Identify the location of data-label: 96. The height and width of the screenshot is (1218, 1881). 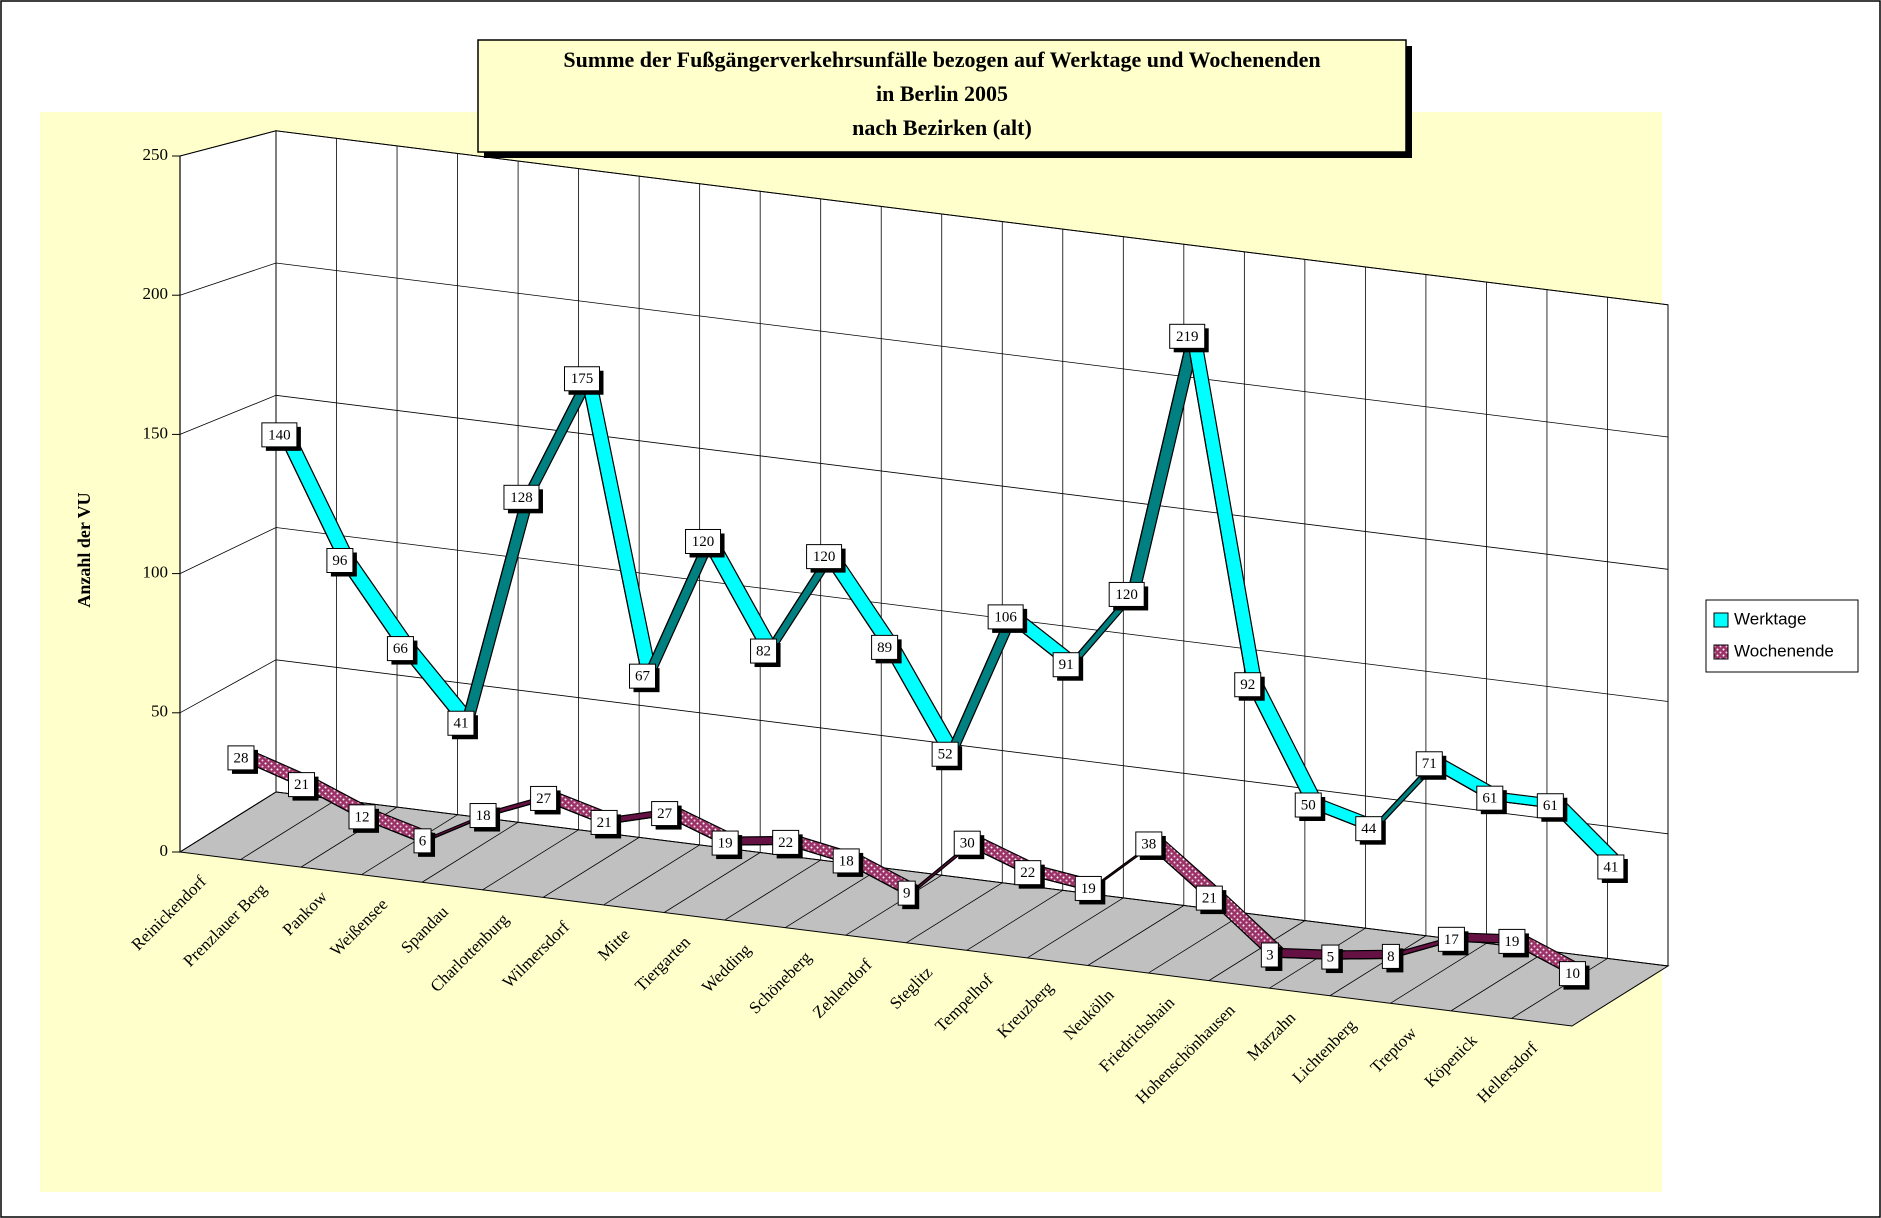
(340, 561).